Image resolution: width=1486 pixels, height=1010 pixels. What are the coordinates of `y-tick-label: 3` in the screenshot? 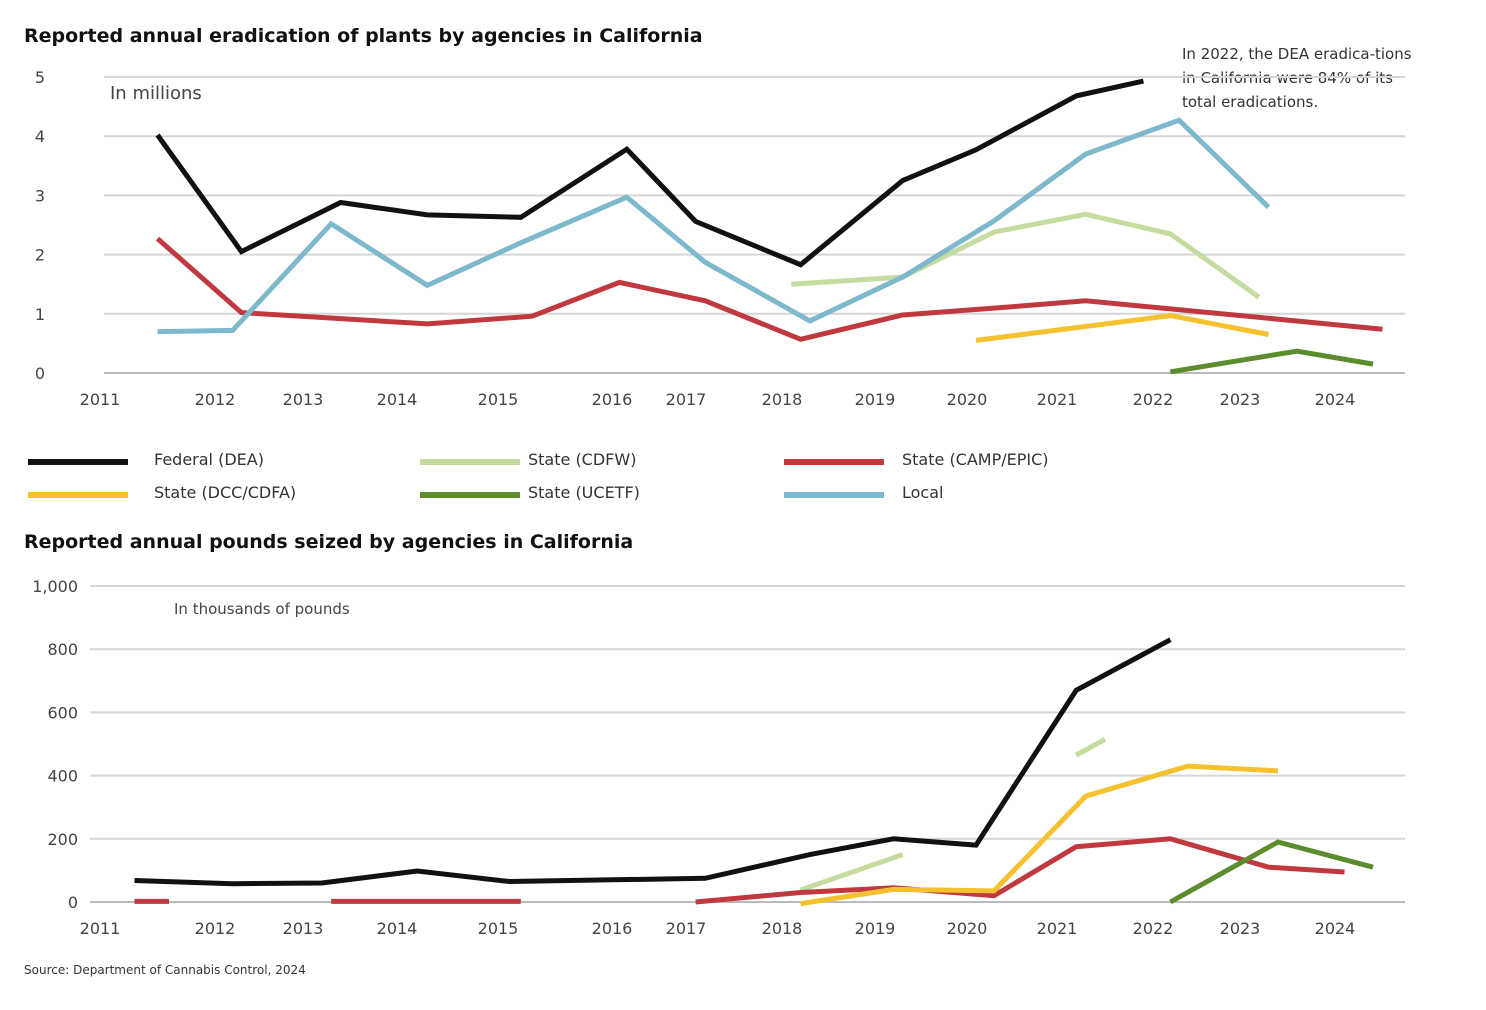 It's located at (40, 195).